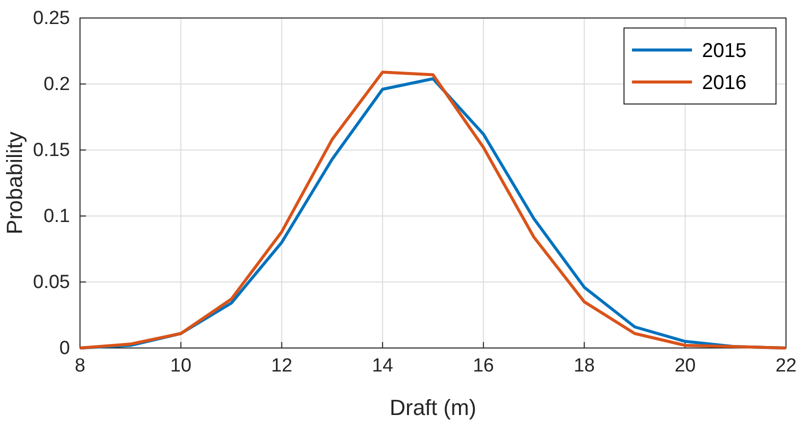 This screenshot has height=433, width=804. I want to click on y-tick-label: 0.25, so click(51, 19).